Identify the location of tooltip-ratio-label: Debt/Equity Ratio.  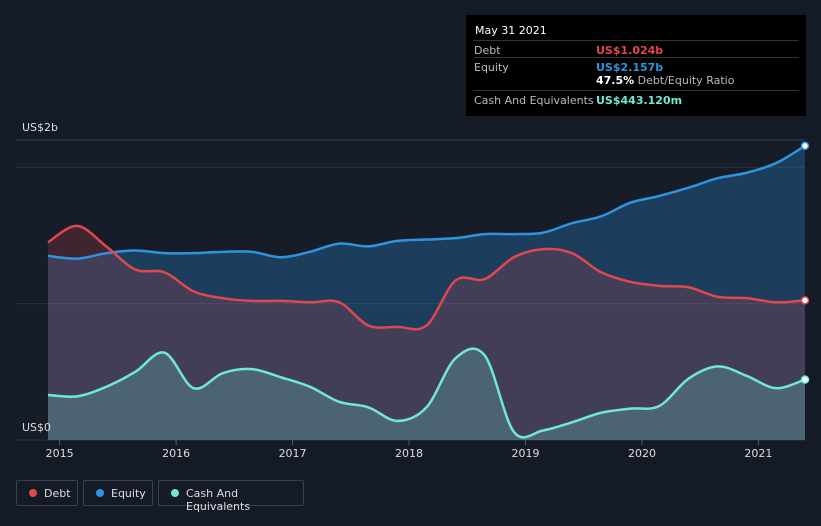
(686, 80).